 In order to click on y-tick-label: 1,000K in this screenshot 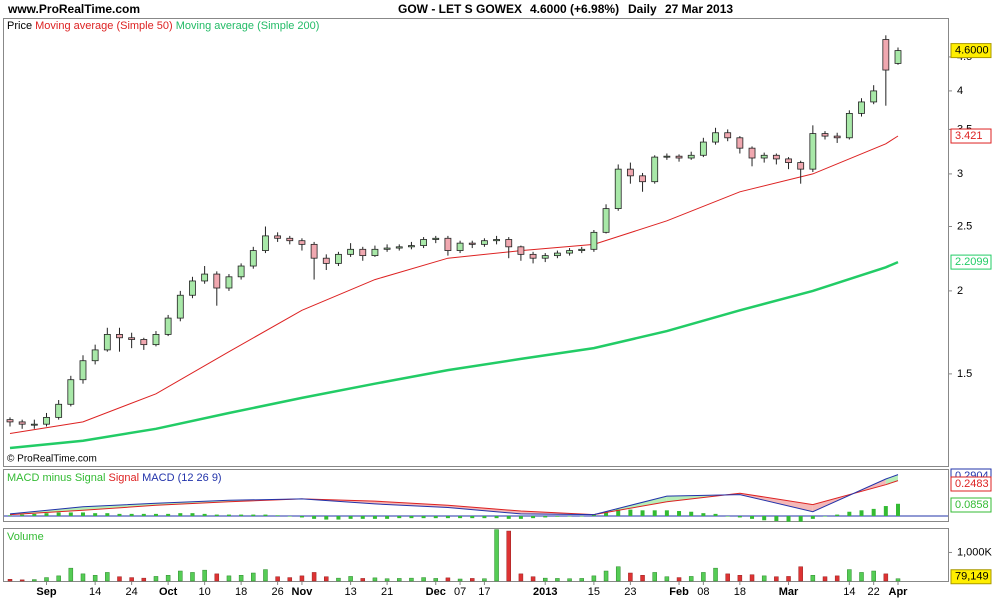, I will do `click(975, 552)`.